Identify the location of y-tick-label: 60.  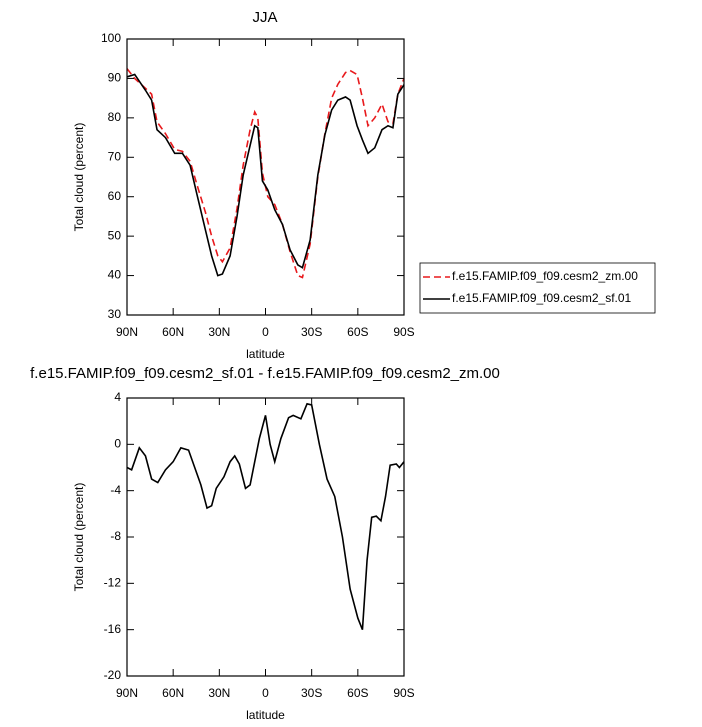
(115, 196).